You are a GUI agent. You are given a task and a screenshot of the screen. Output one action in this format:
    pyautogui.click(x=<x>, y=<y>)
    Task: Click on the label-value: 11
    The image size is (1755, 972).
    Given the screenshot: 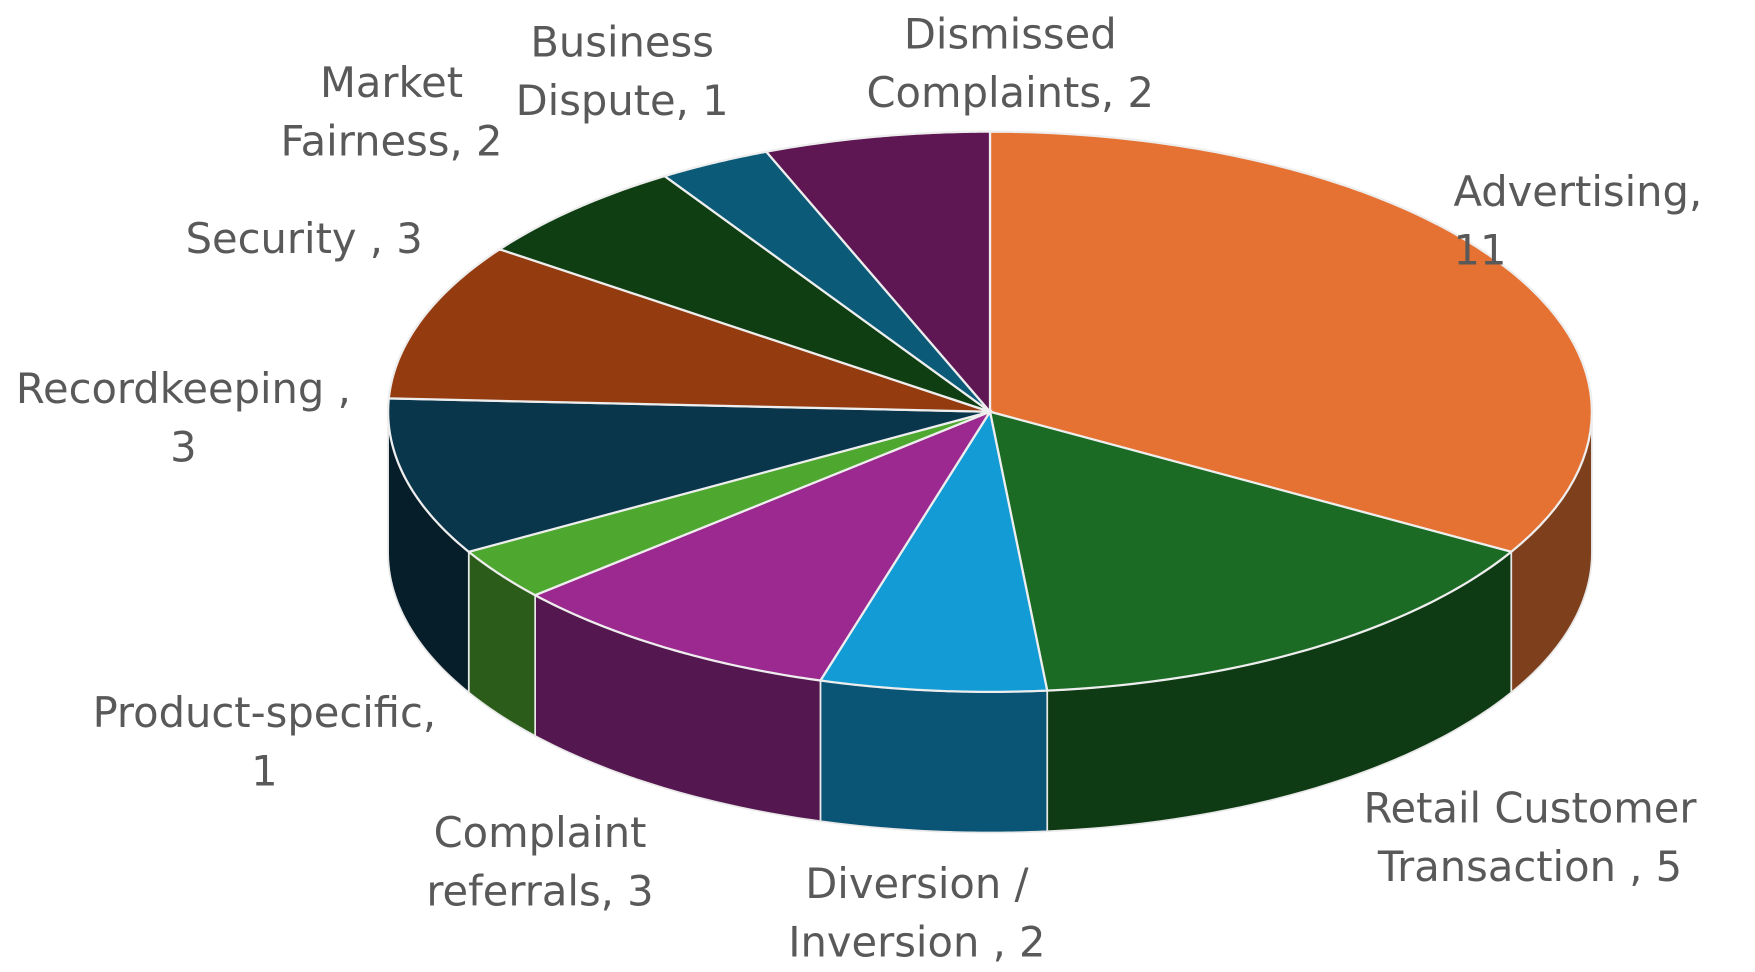 What is the action you would take?
    pyautogui.click(x=1480, y=250)
    